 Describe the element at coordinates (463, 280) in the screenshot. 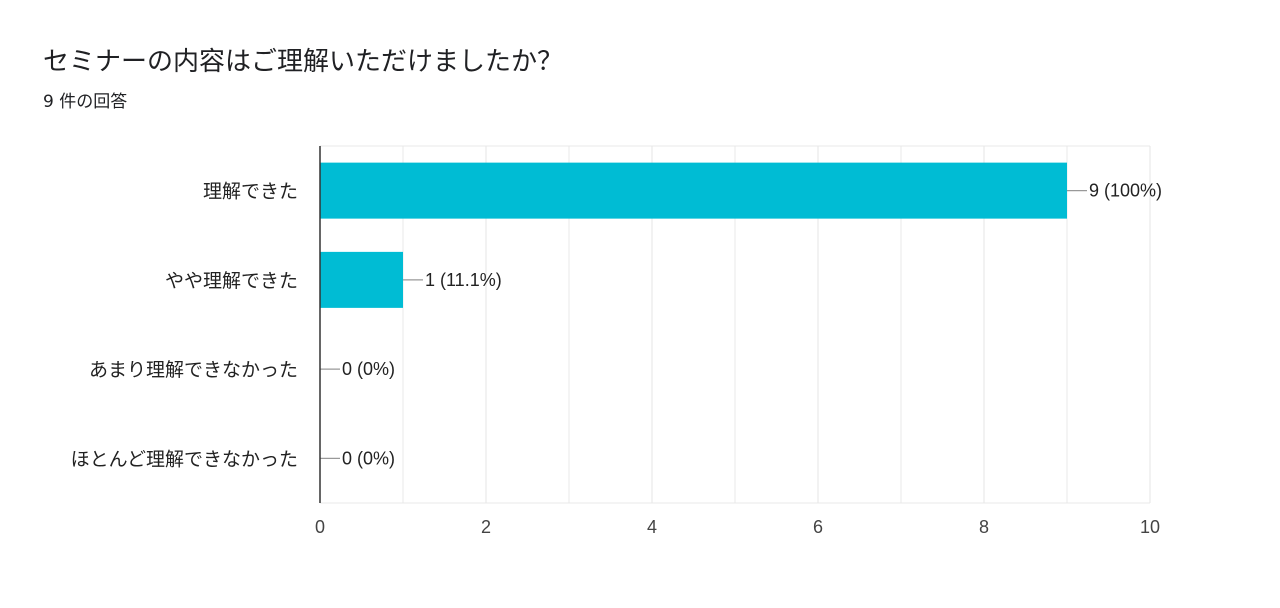

I see `data-label-1: 1 (11.1%)` at that location.